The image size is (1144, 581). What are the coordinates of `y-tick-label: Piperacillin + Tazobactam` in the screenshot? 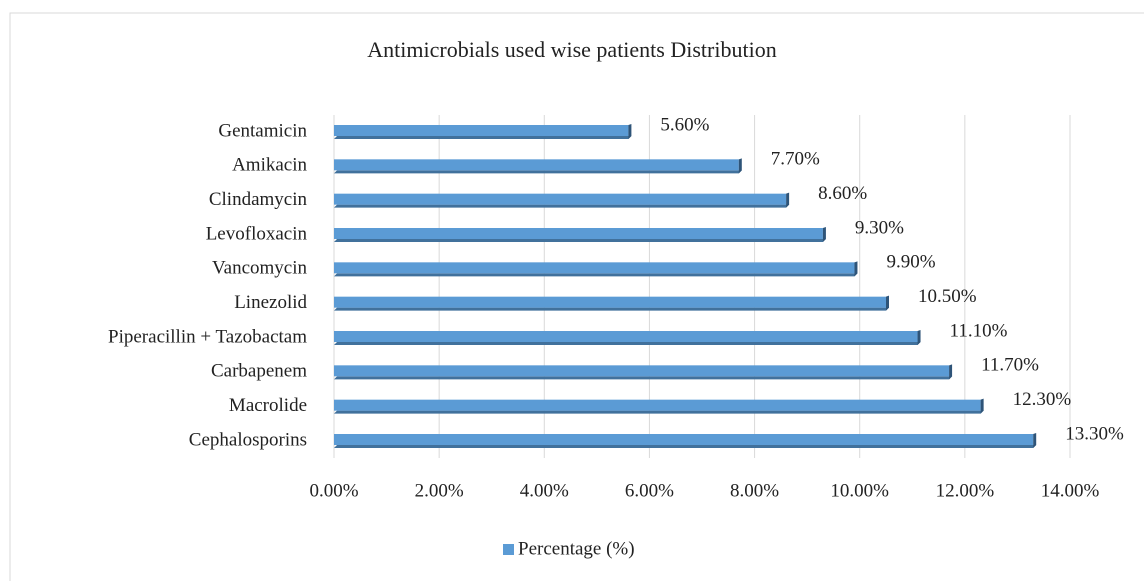 It's located at (207, 336).